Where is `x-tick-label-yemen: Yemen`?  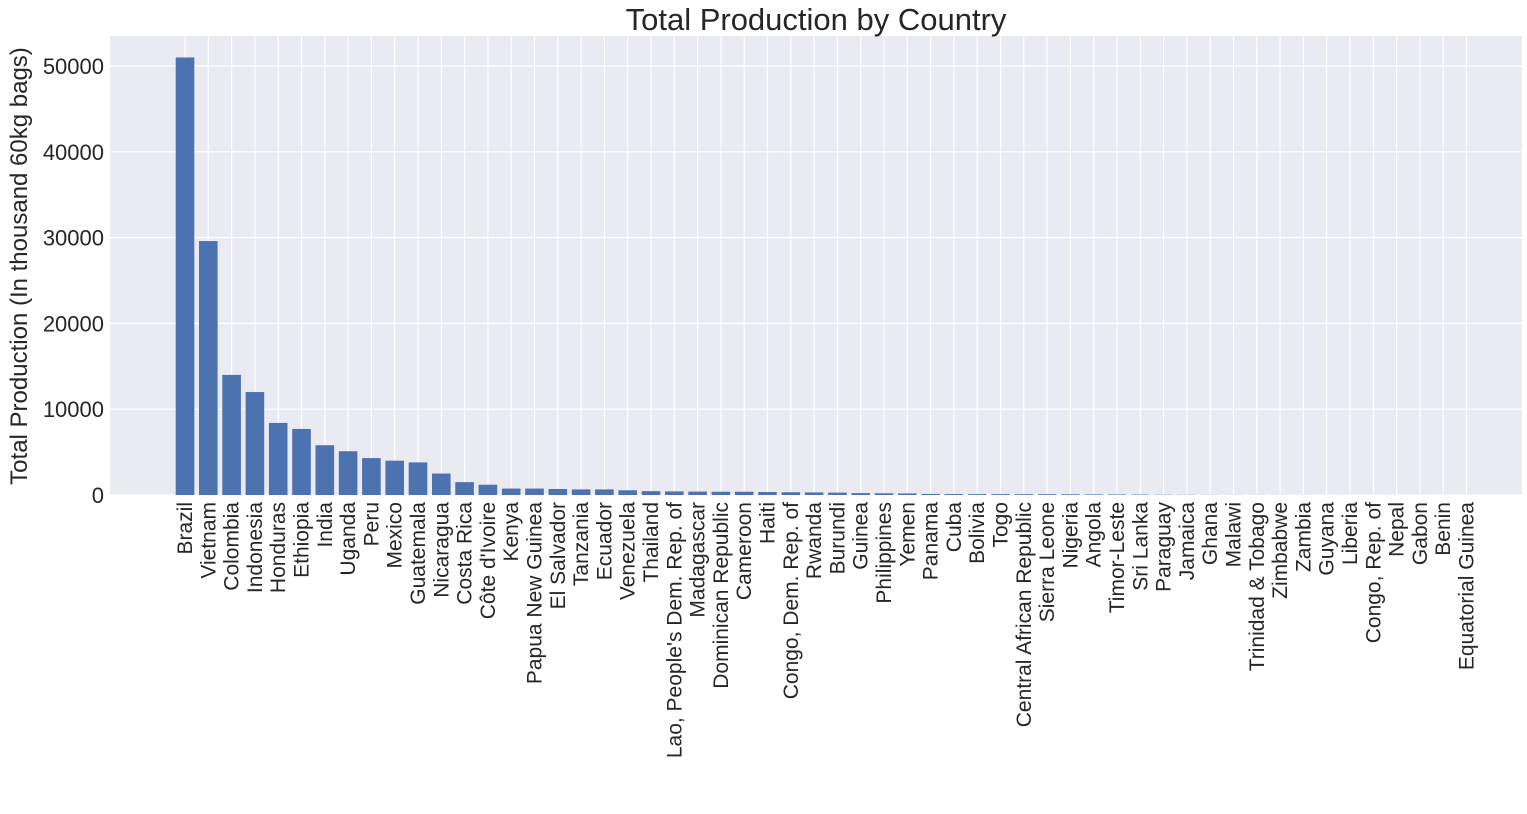 x-tick-label-yemen: Yemen is located at coordinates (907, 534).